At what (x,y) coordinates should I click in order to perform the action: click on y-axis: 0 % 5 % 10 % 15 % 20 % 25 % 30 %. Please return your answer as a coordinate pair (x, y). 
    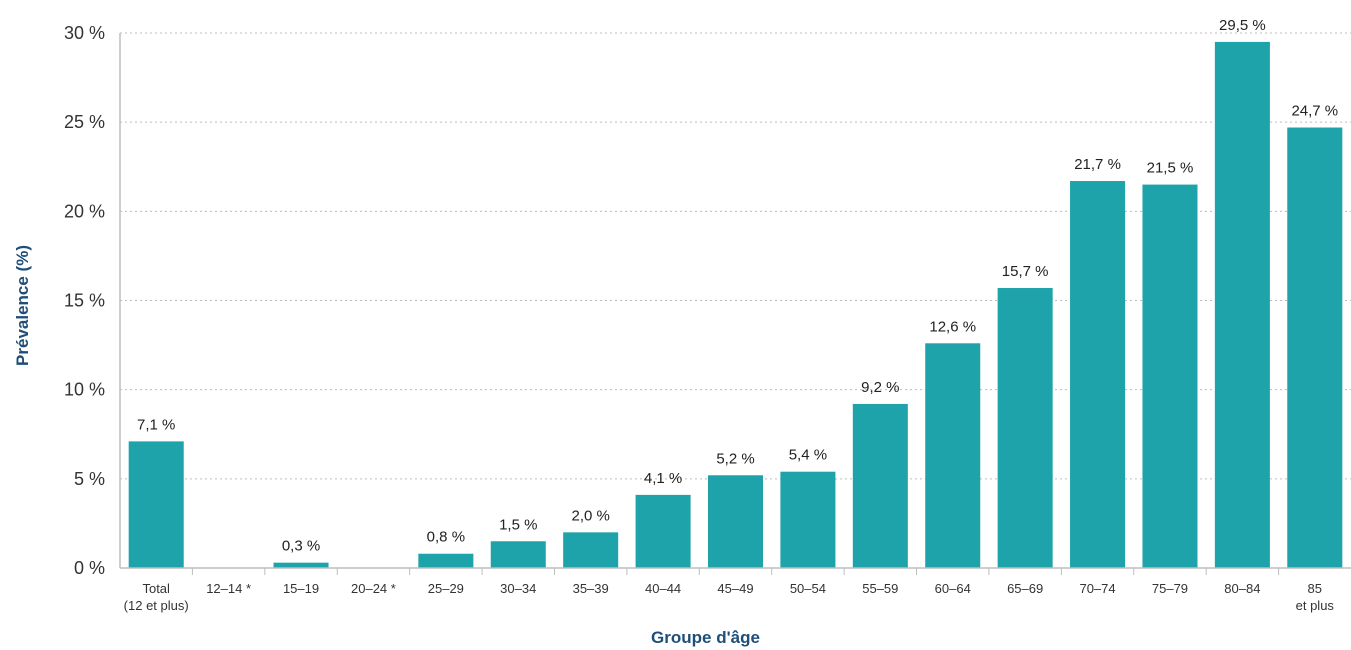
    Looking at the image, I should click on (92, 300).